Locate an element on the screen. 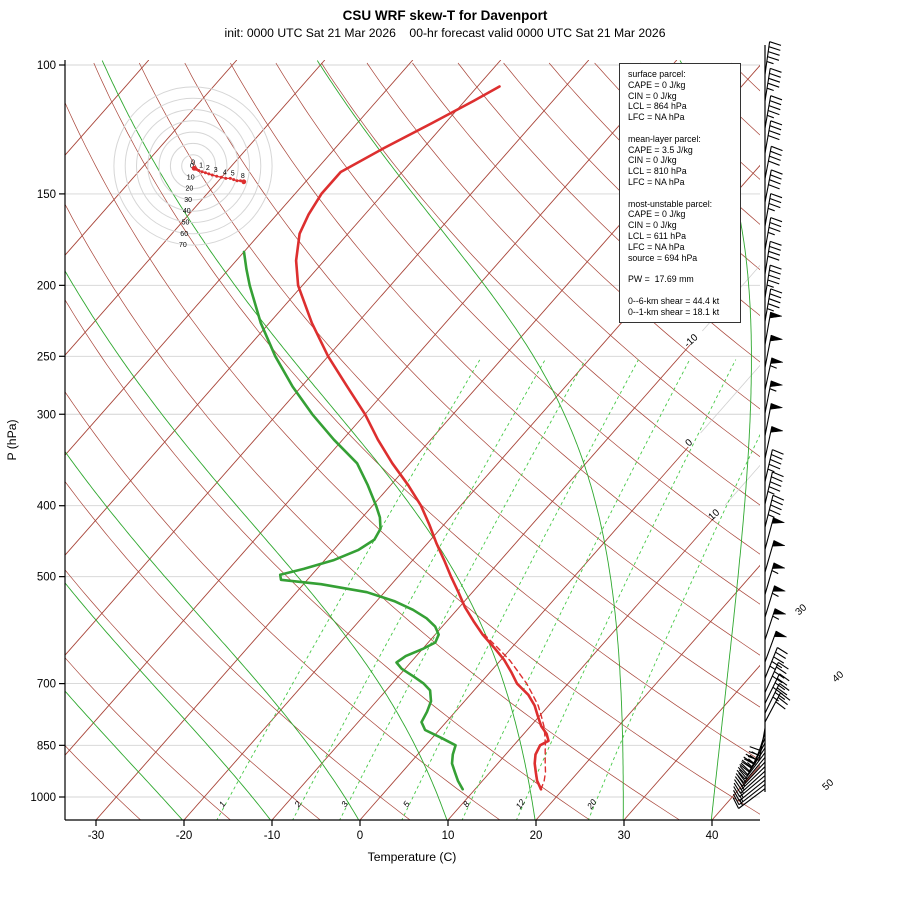 The image size is (900, 900). x-tick-label: 40 is located at coordinates (712, 836).